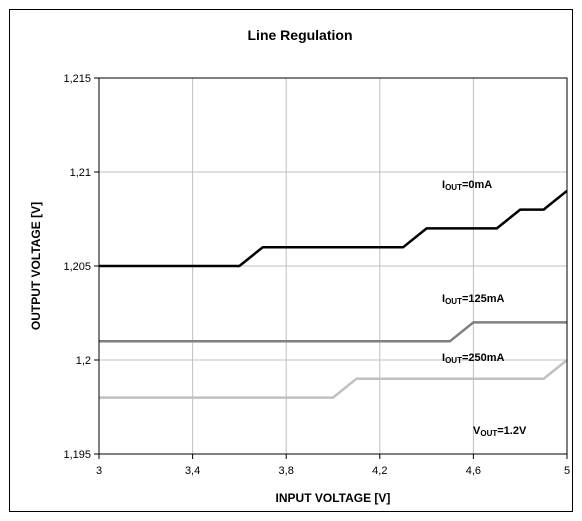  Describe the element at coordinates (286, 471) in the screenshot. I see `x-tick-label: 3,8` at that location.